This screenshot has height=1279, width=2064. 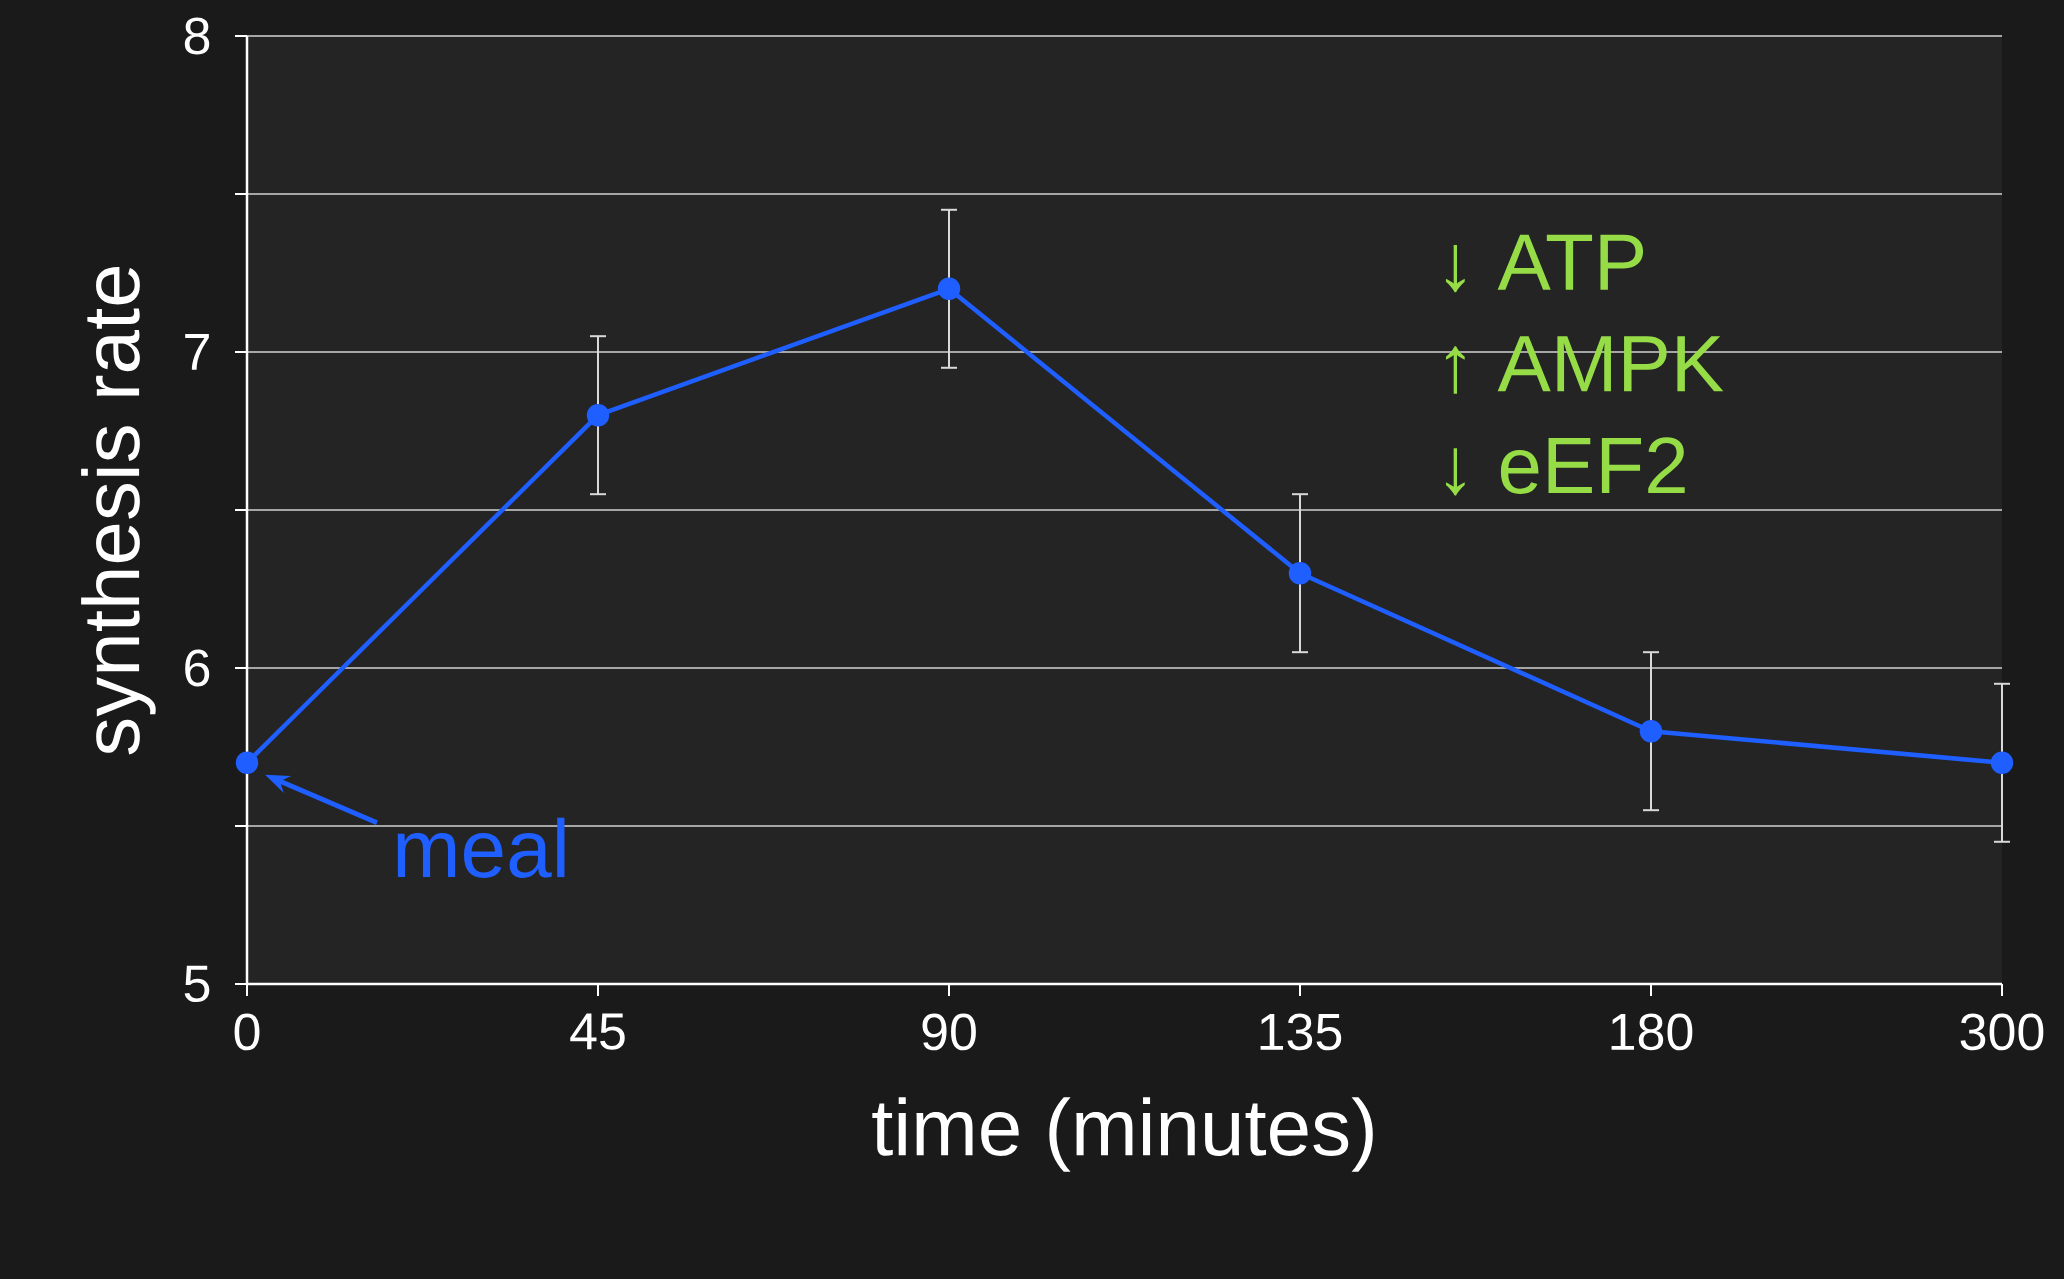 I want to click on y-tick-label: 8, so click(x=197, y=36).